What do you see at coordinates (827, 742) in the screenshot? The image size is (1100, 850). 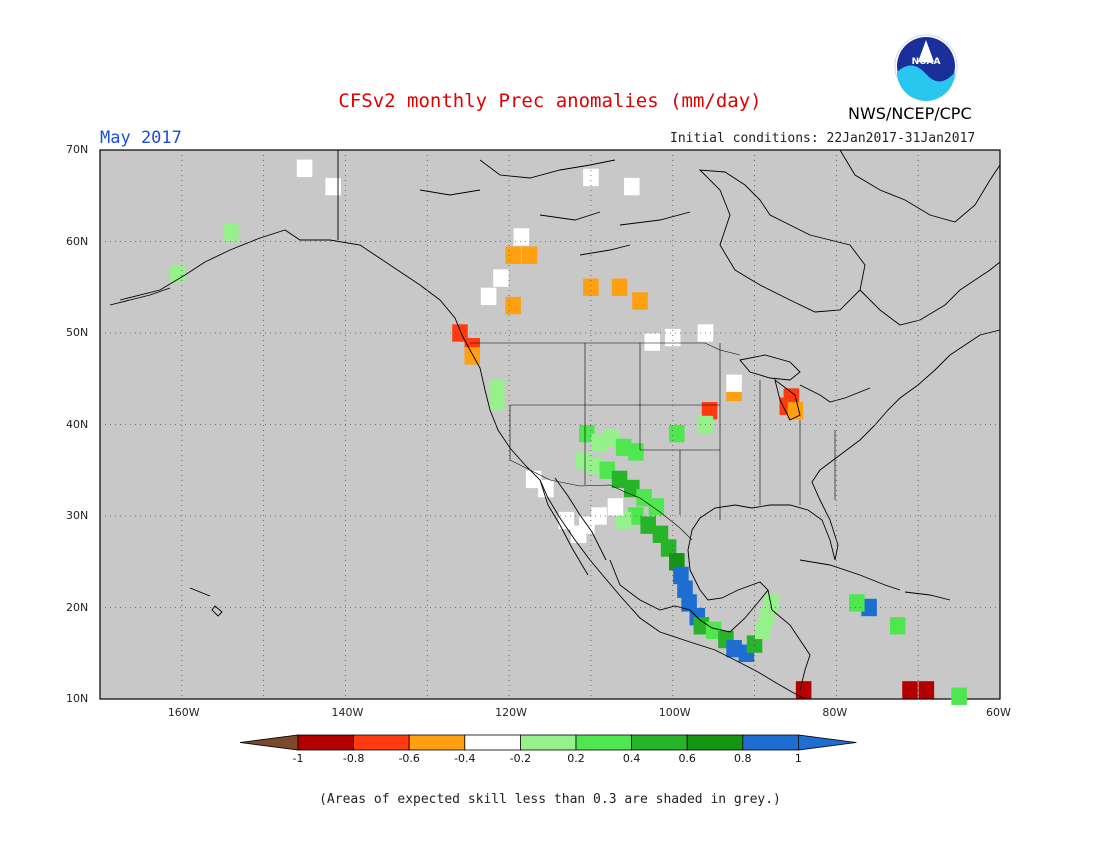 I see `colorbar-extend-high` at bounding box center [827, 742].